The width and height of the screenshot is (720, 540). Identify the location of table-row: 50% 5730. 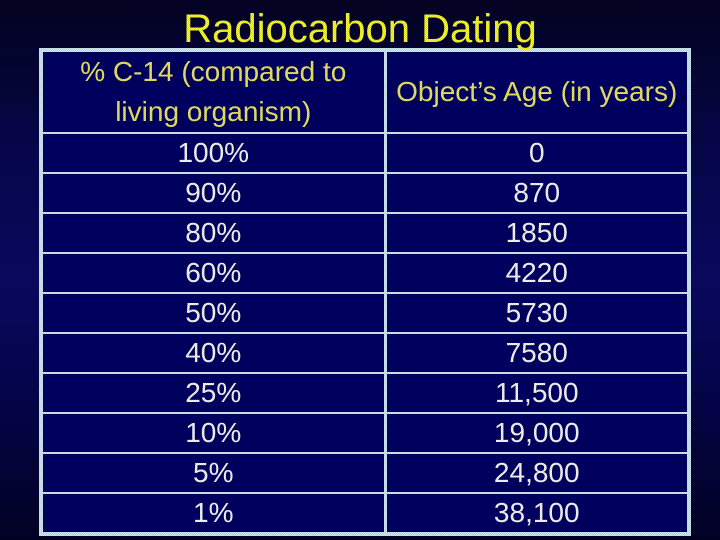
(365, 312).